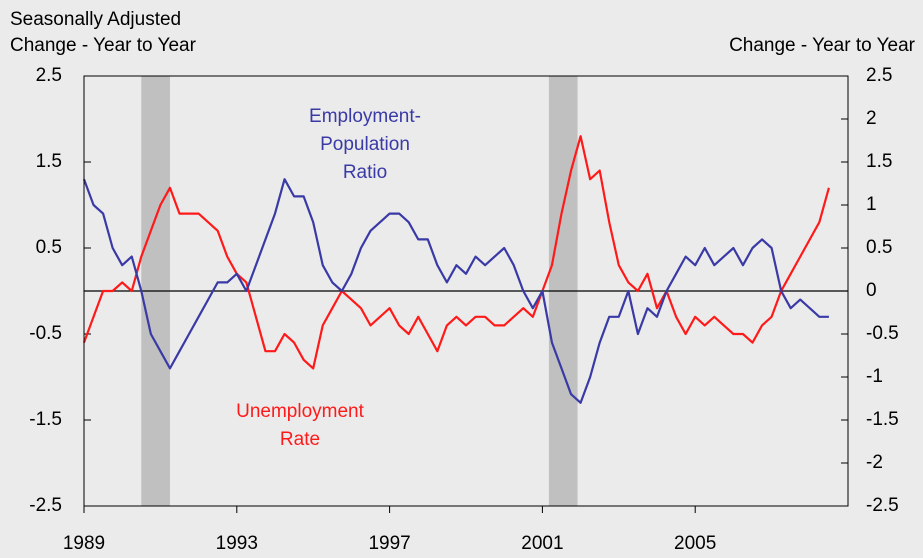 Image resolution: width=923 pixels, height=558 pixels. I want to click on y2-tick-label: 0.5, so click(879, 247).